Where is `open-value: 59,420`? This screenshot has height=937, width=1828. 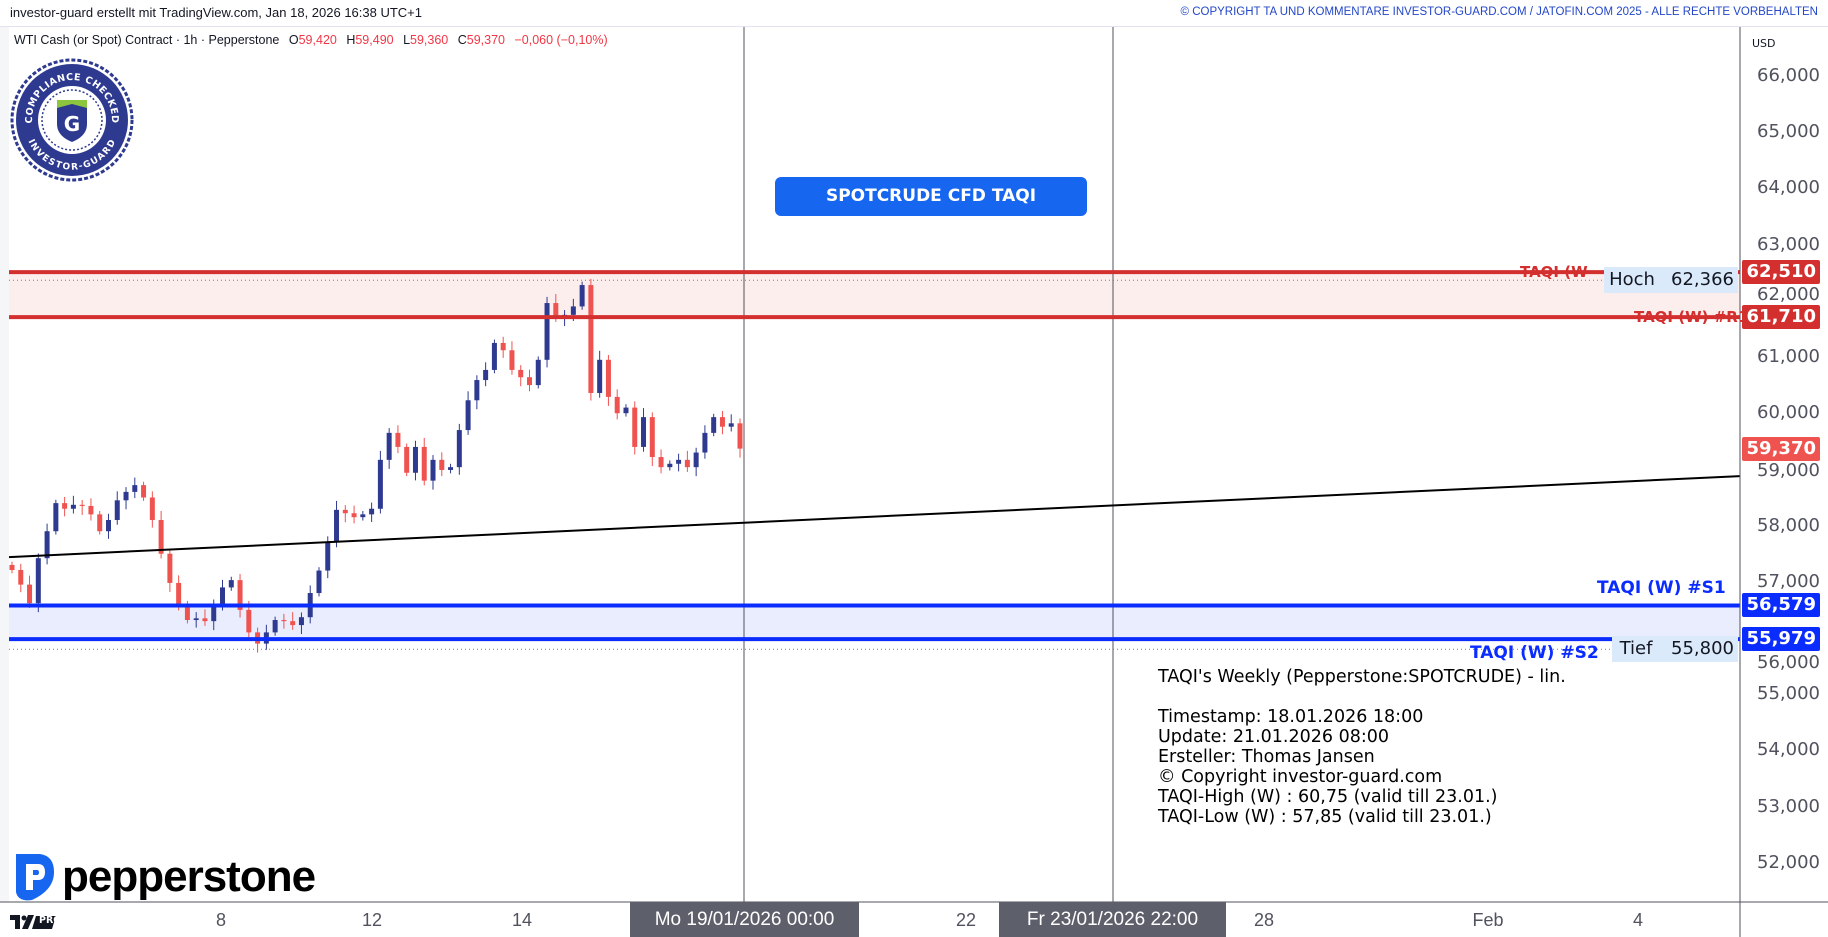
open-value: 59,420 is located at coordinates (317, 40).